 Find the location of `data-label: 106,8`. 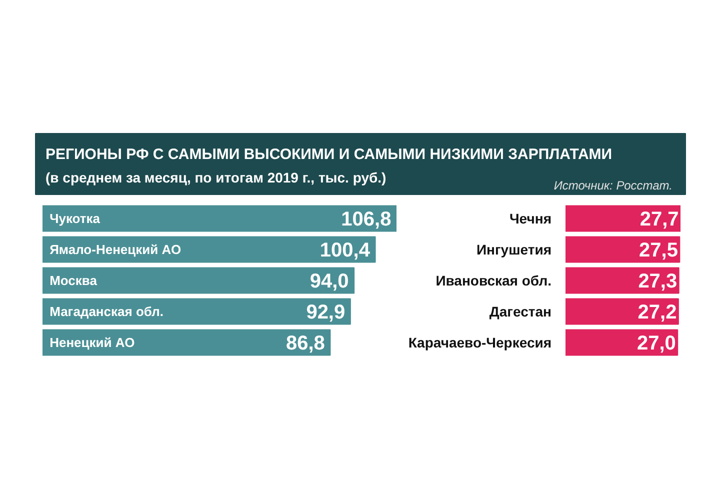

data-label: 106,8 is located at coordinates (366, 219).